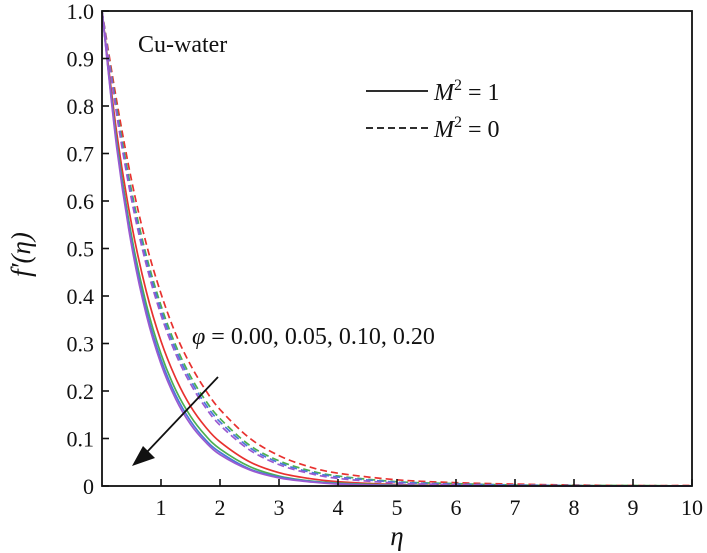 The width and height of the screenshot is (707, 553). I want to click on y-tick-label: 0.3, so click(81, 344).